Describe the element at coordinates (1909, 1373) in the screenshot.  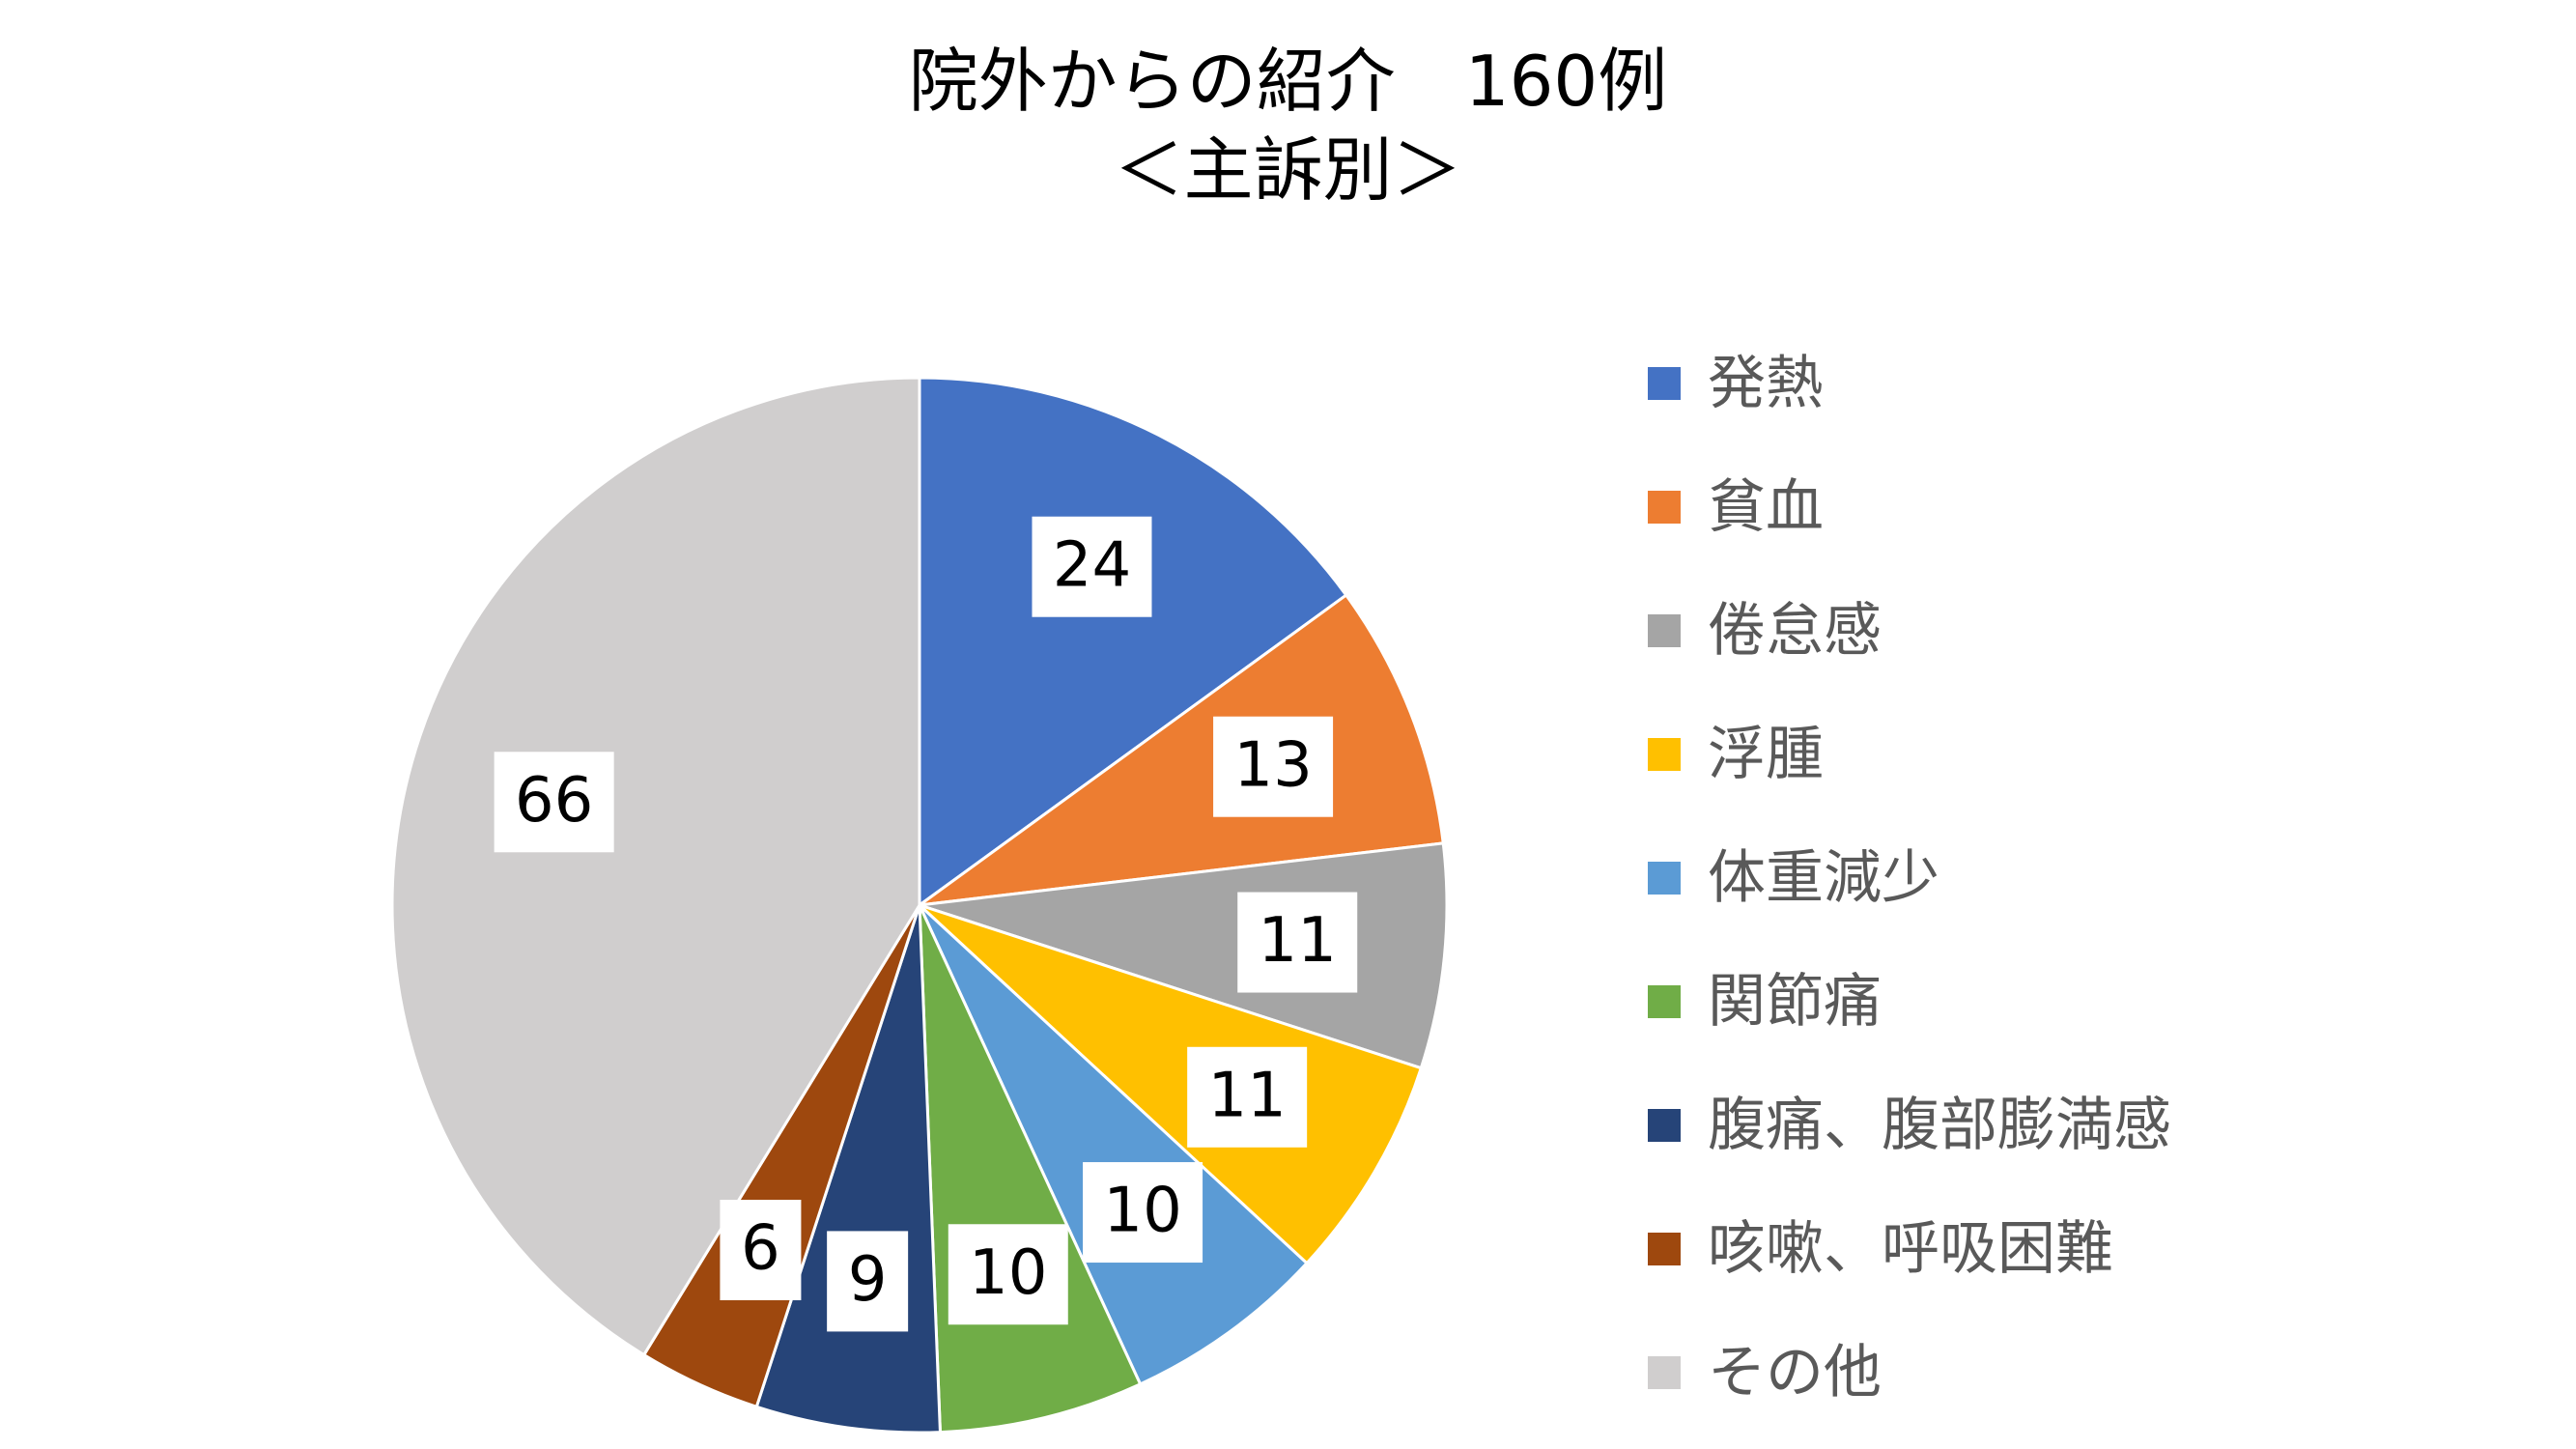
I see `legend-item: その他` at that location.